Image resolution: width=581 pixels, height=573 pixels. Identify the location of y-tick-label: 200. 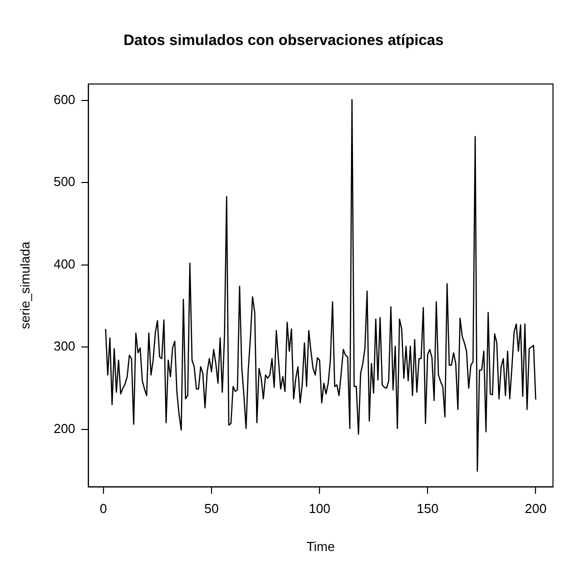
(65, 428).